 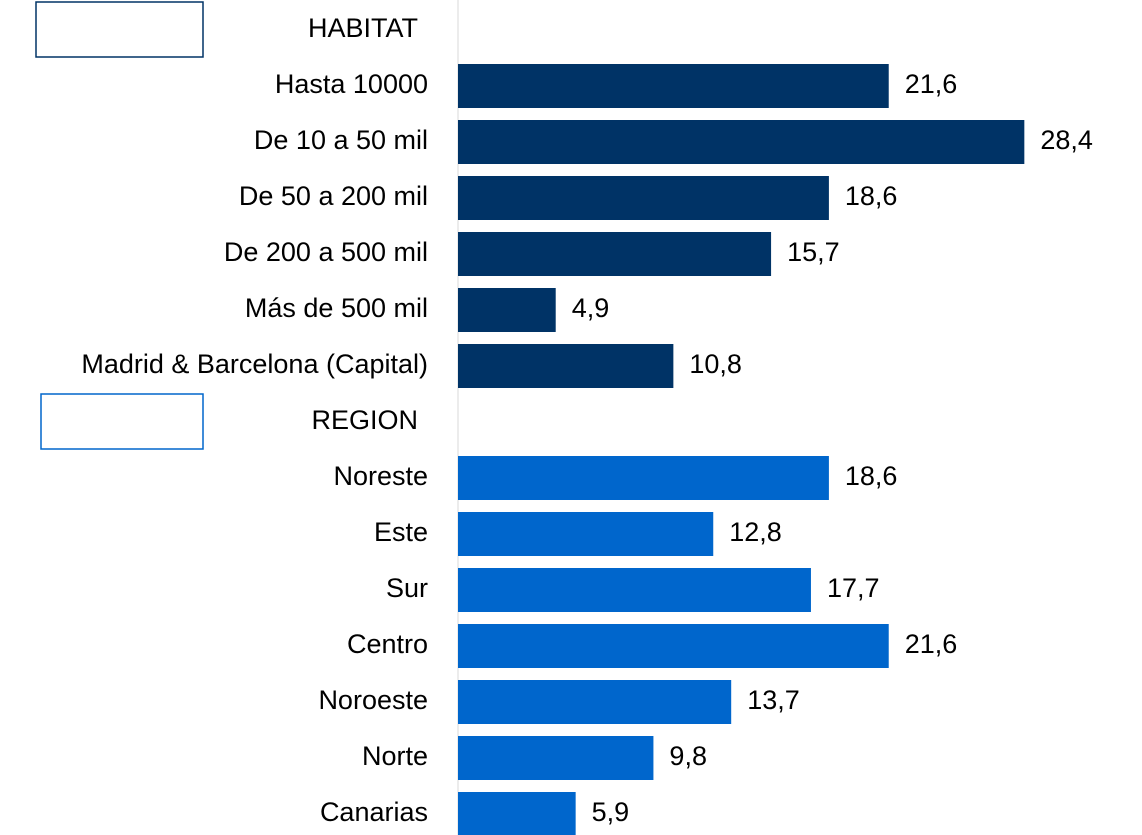 What do you see at coordinates (387, 644) in the screenshot?
I see `category-label: Centro` at bounding box center [387, 644].